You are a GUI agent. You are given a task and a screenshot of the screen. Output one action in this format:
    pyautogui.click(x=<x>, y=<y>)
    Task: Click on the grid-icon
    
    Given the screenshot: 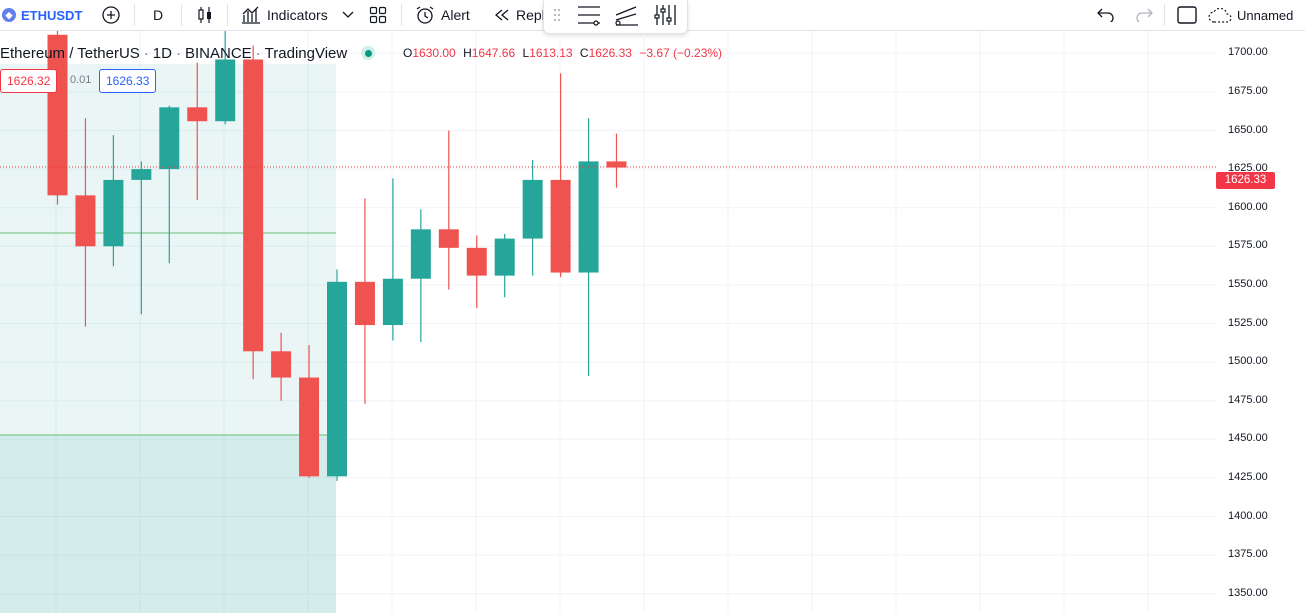 What is the action you would take?
    pyautogui.click(x=378, y=15)
    